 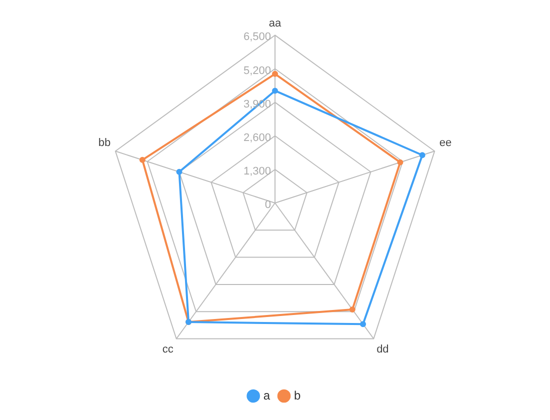 What do you see at coordinates (266, 395) in the screenshot?
I see `legend-label: a` at bounding box center [266, 395].